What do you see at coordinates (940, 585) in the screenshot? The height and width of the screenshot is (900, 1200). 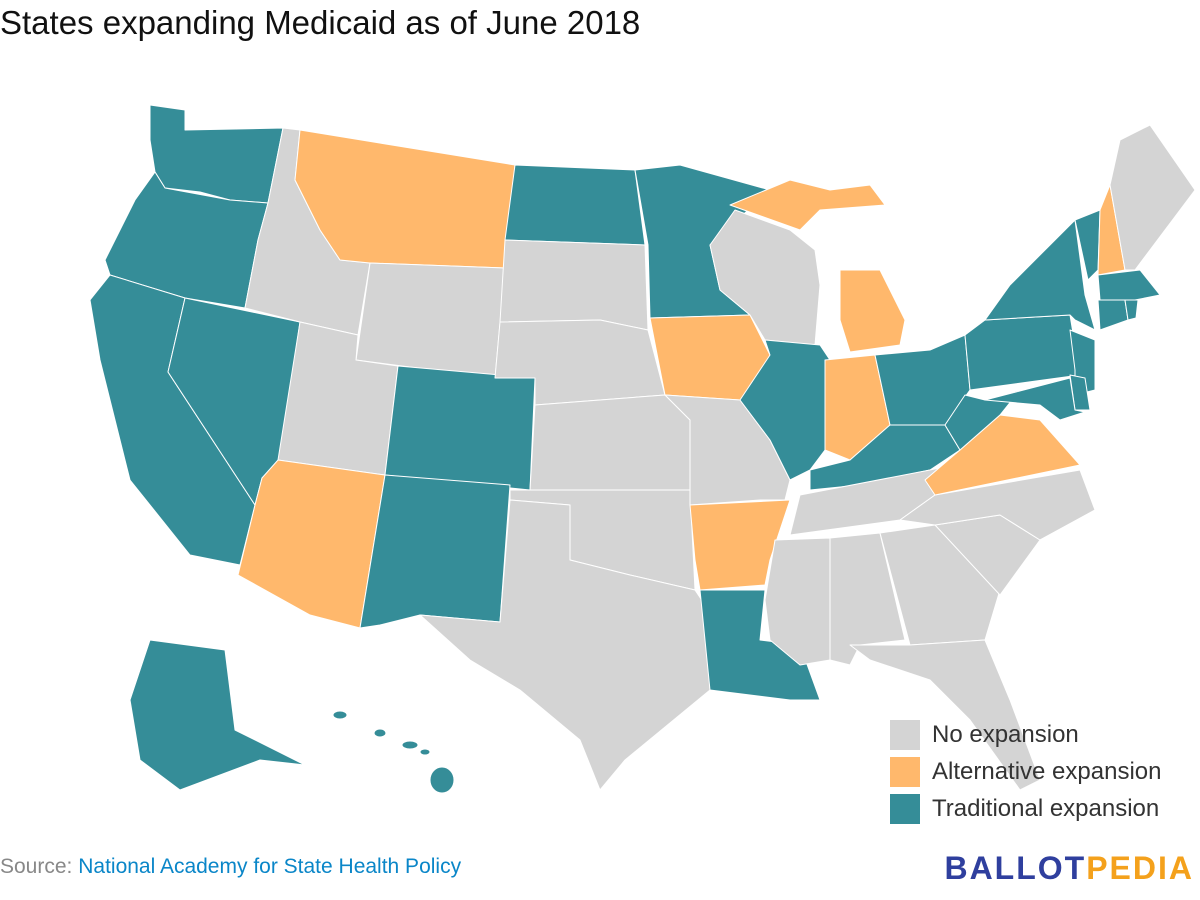 I see `state-ga` at bounding box center [940, 585].